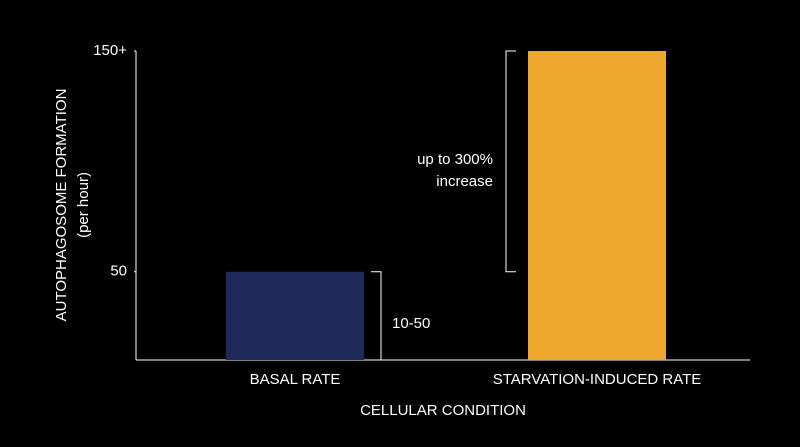 This screenshot has width=800, height=447. Describe the element at coordinates (411, 323) in the screenshot. I see `annotation: 10-50` at that location.